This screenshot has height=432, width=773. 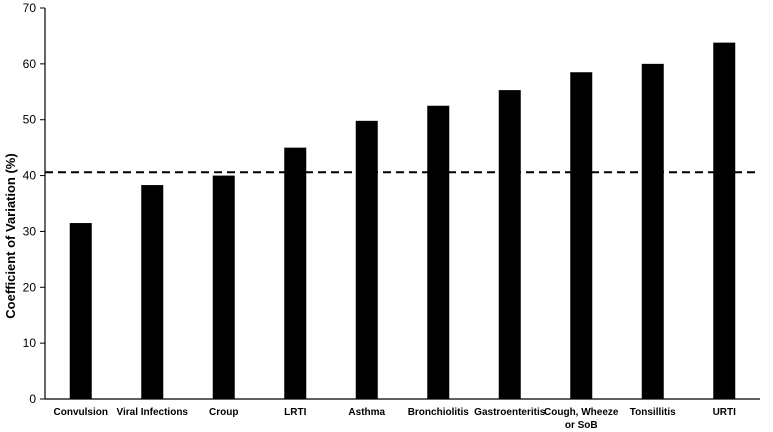 I want to click on x-tick-label: Gastroenteritis, so click(x=510, y=412).